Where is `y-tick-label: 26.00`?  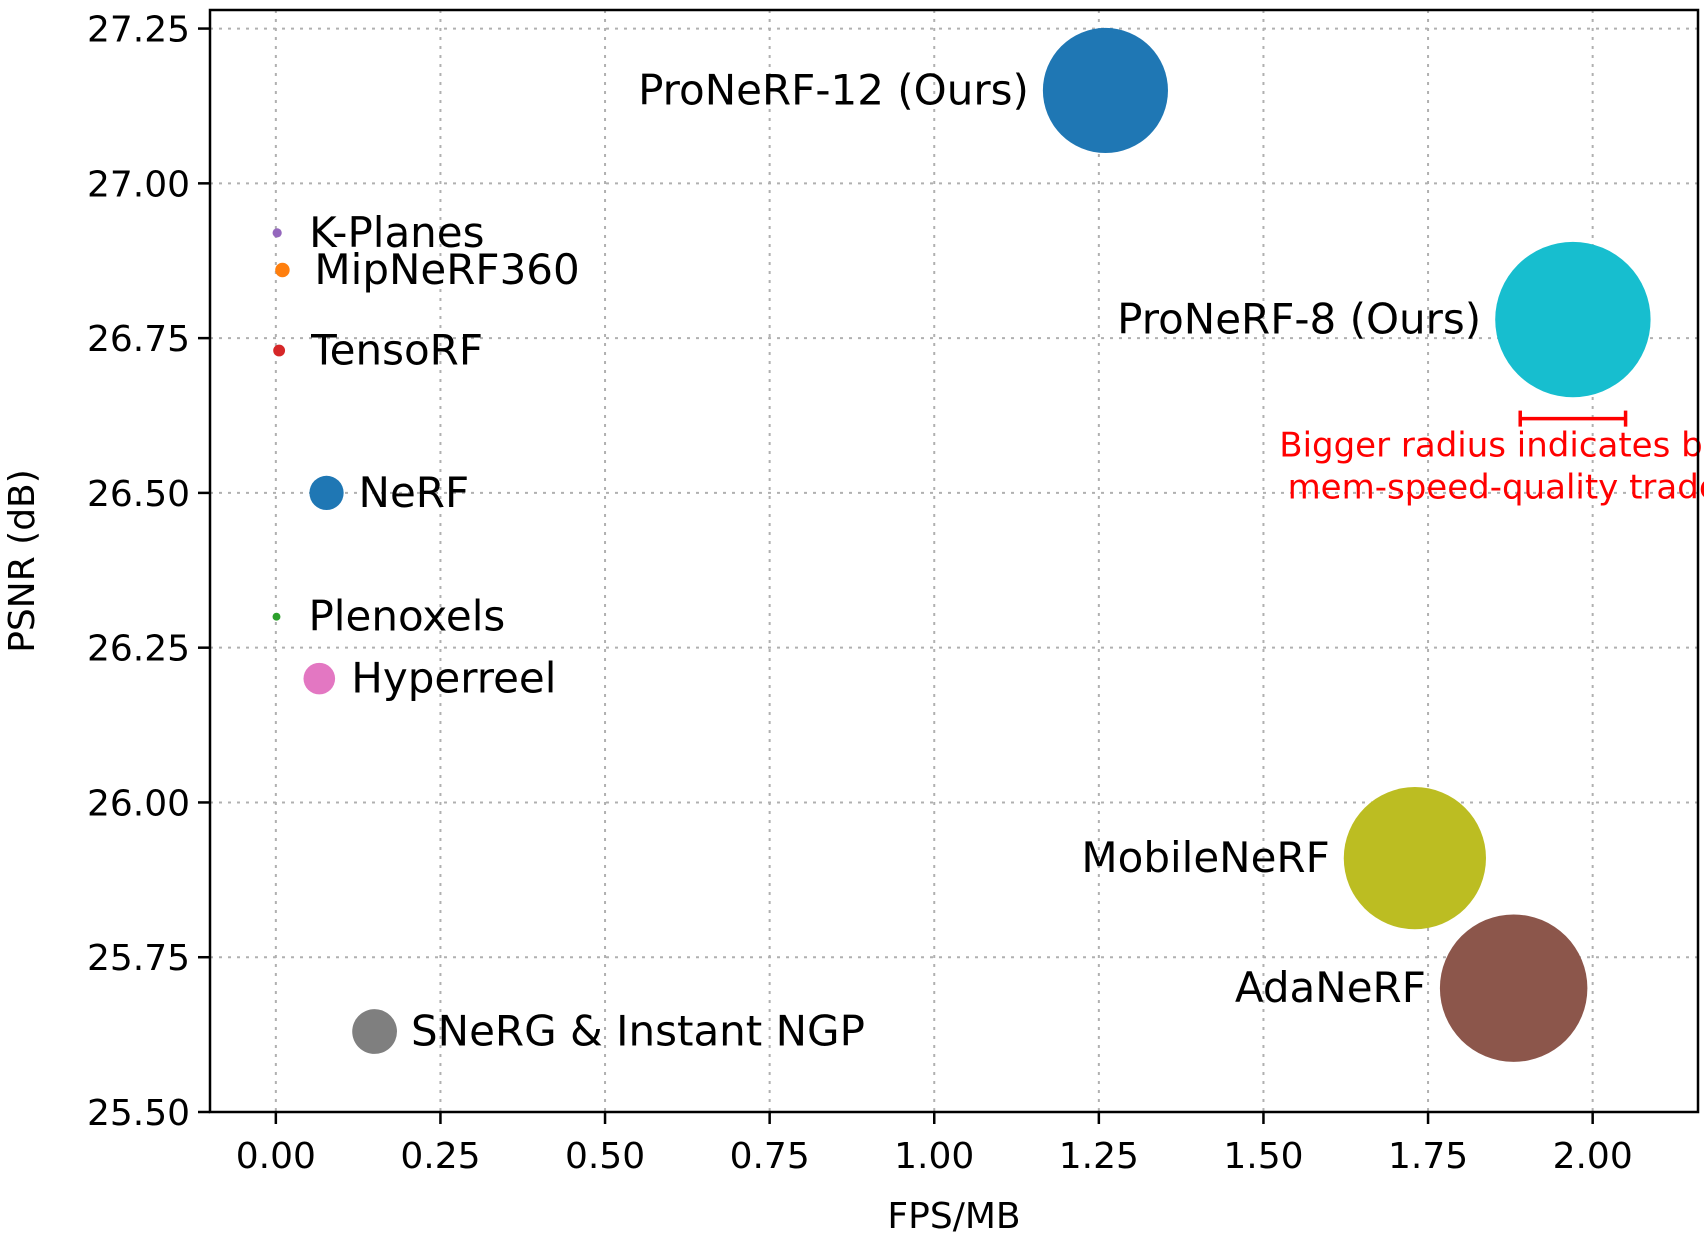 y-tick-label: 26.00 is located at coordinates (138, 803).